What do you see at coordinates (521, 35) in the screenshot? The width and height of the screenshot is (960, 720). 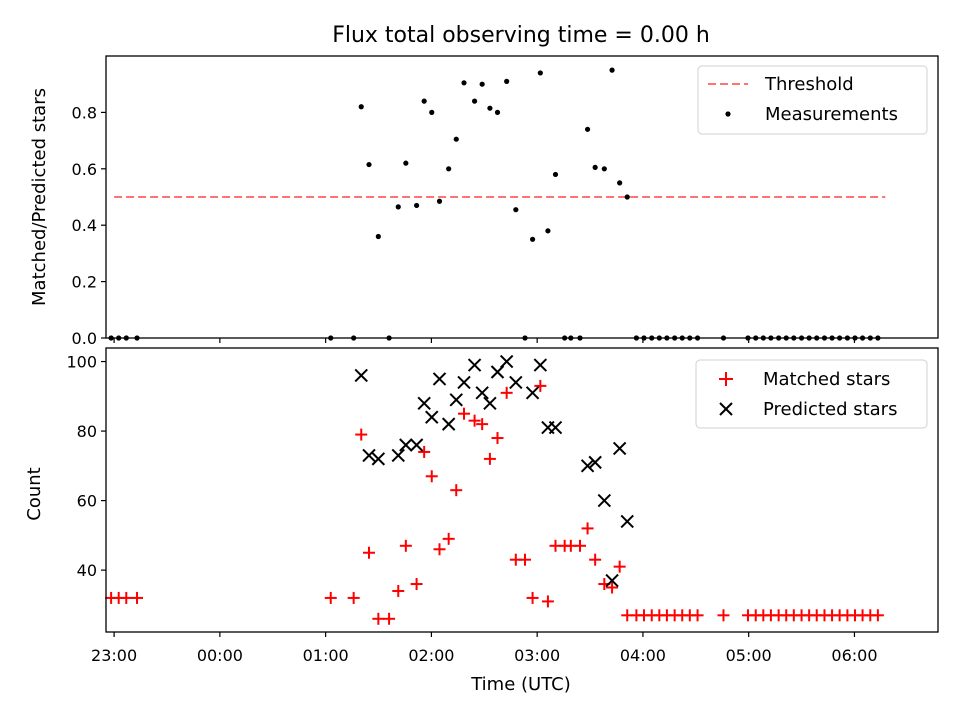 I see `chart-title: Flux total observing time = 0.00 h` at bounding box center [521, 35].